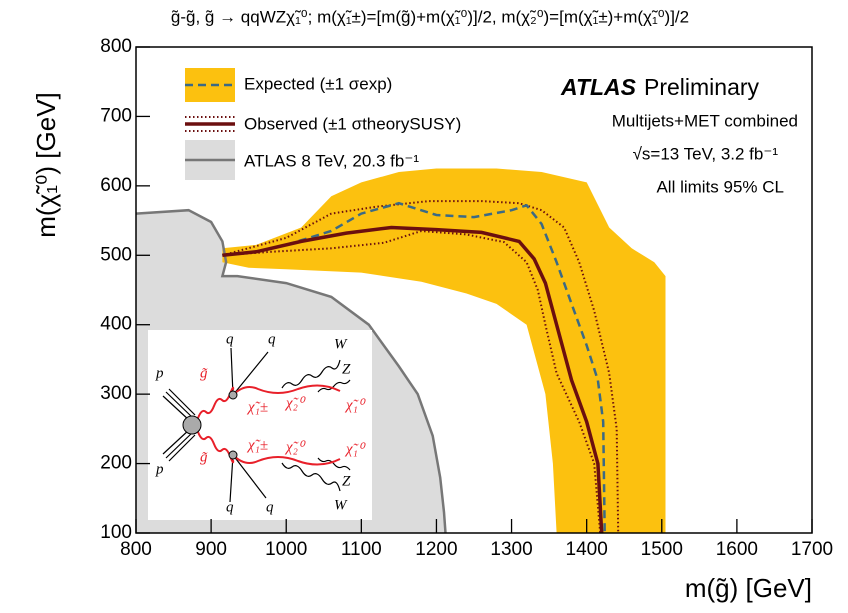 Image resolution: width=848 pixels, height=613 pixels. Describe the element at coordinates (705, 120) in the screenshot. I see `annotation: Multijets+MET combined` at that location.